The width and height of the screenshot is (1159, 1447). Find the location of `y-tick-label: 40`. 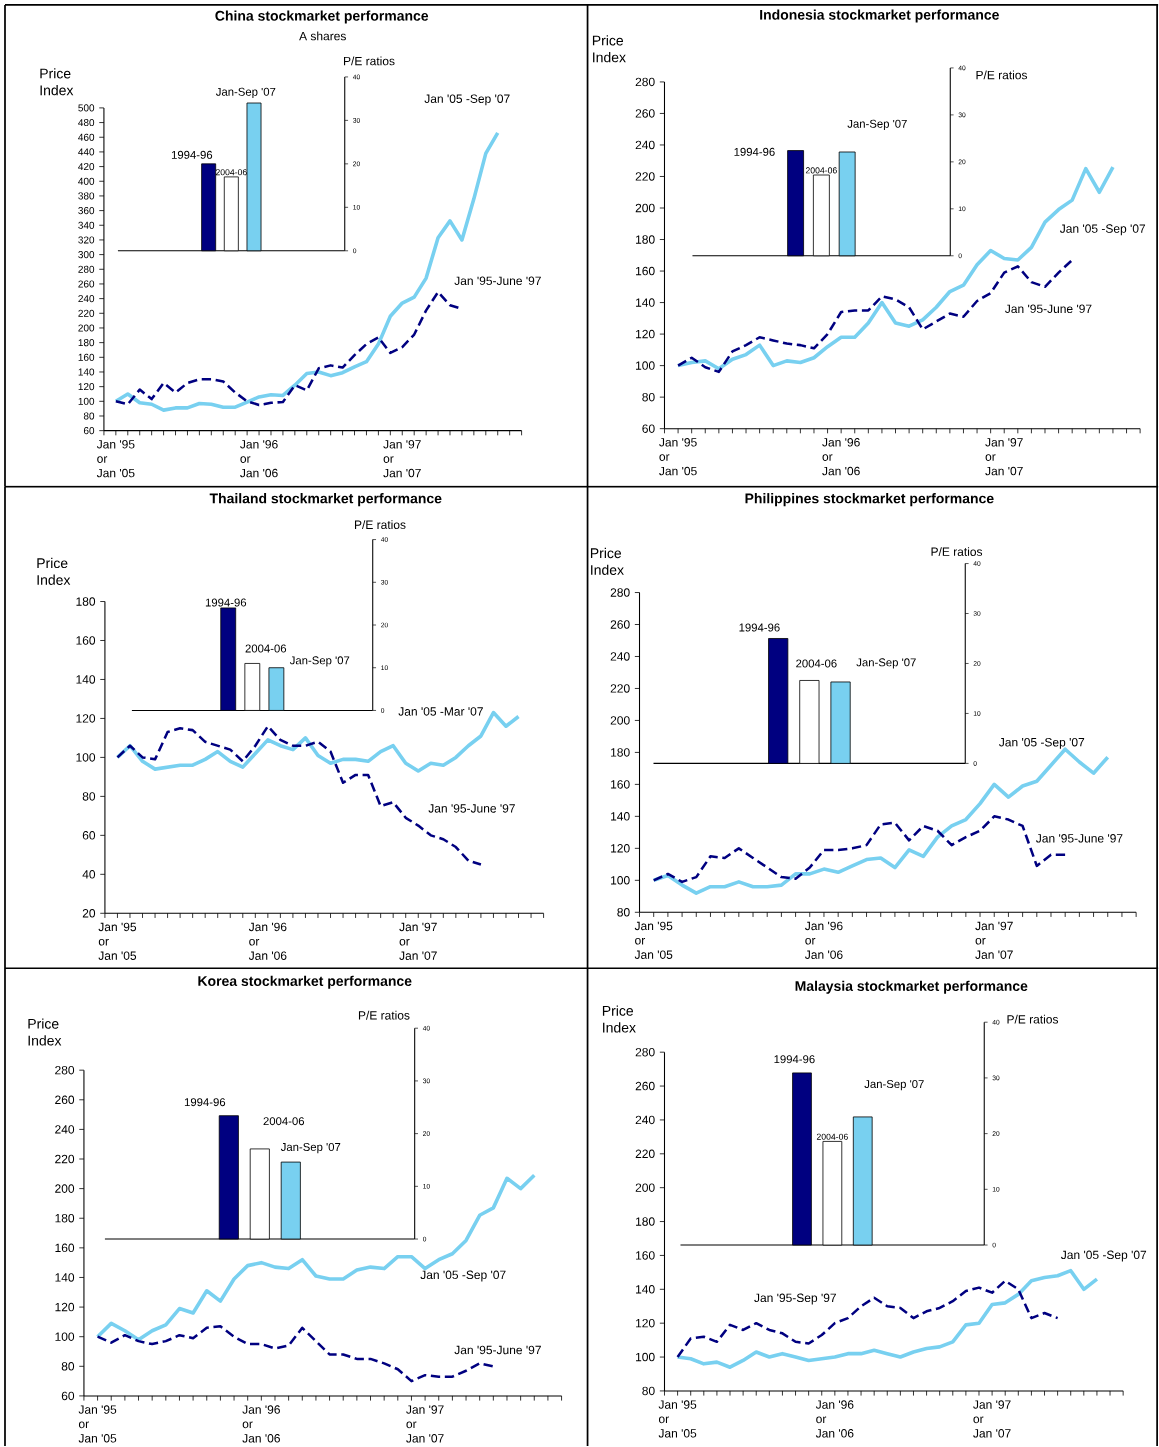

y-tick-label: 40 is located at coordinates (89, 874).